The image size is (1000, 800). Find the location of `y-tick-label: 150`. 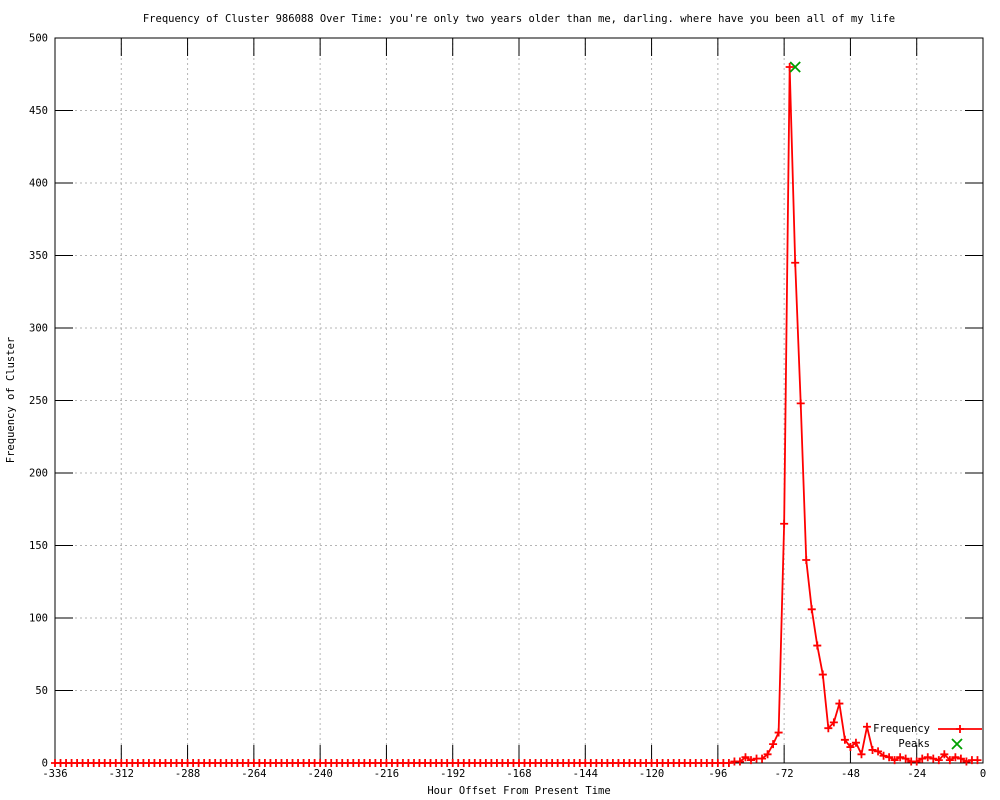

y-tick-label: 150 is located at coordinates (38, 546).